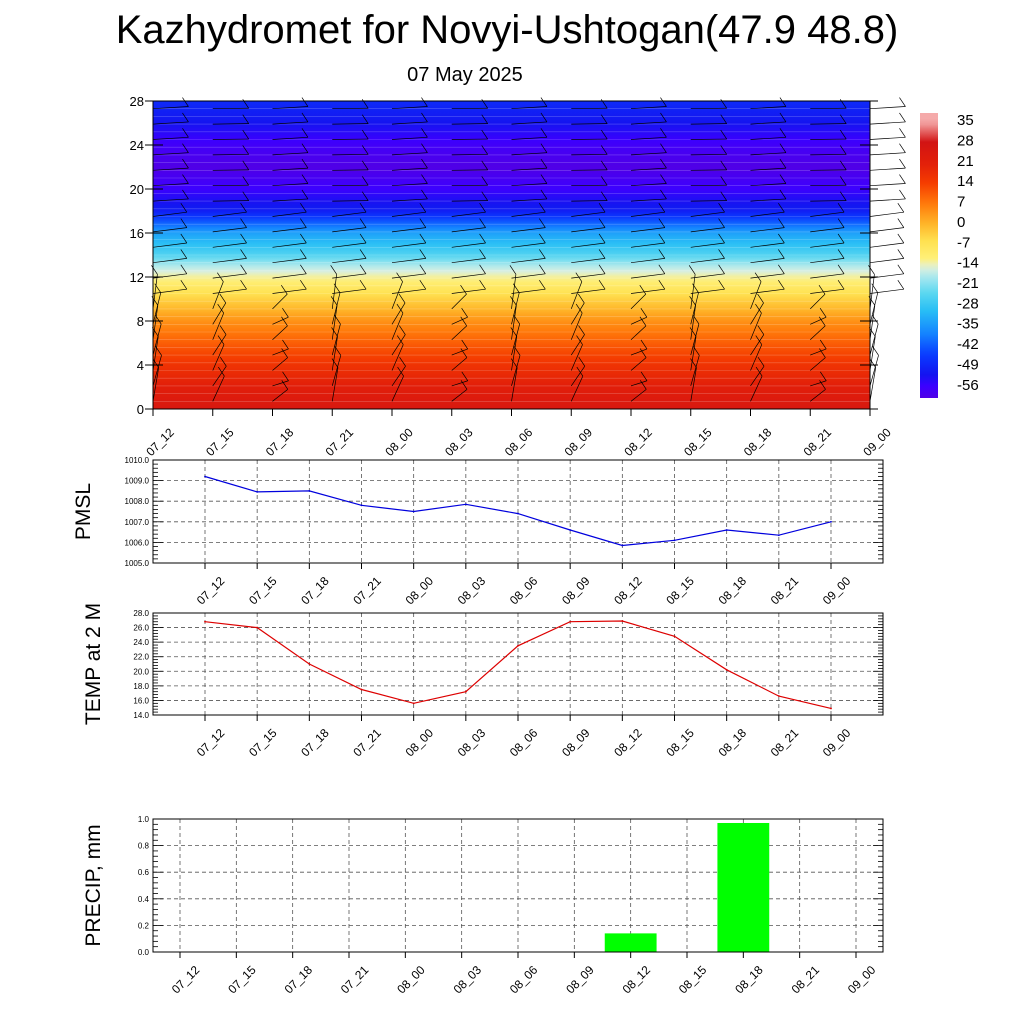  Describe the element at coordinates (141, 671) in the screenshot. I see `y-tick-label: 20.0` at that location.